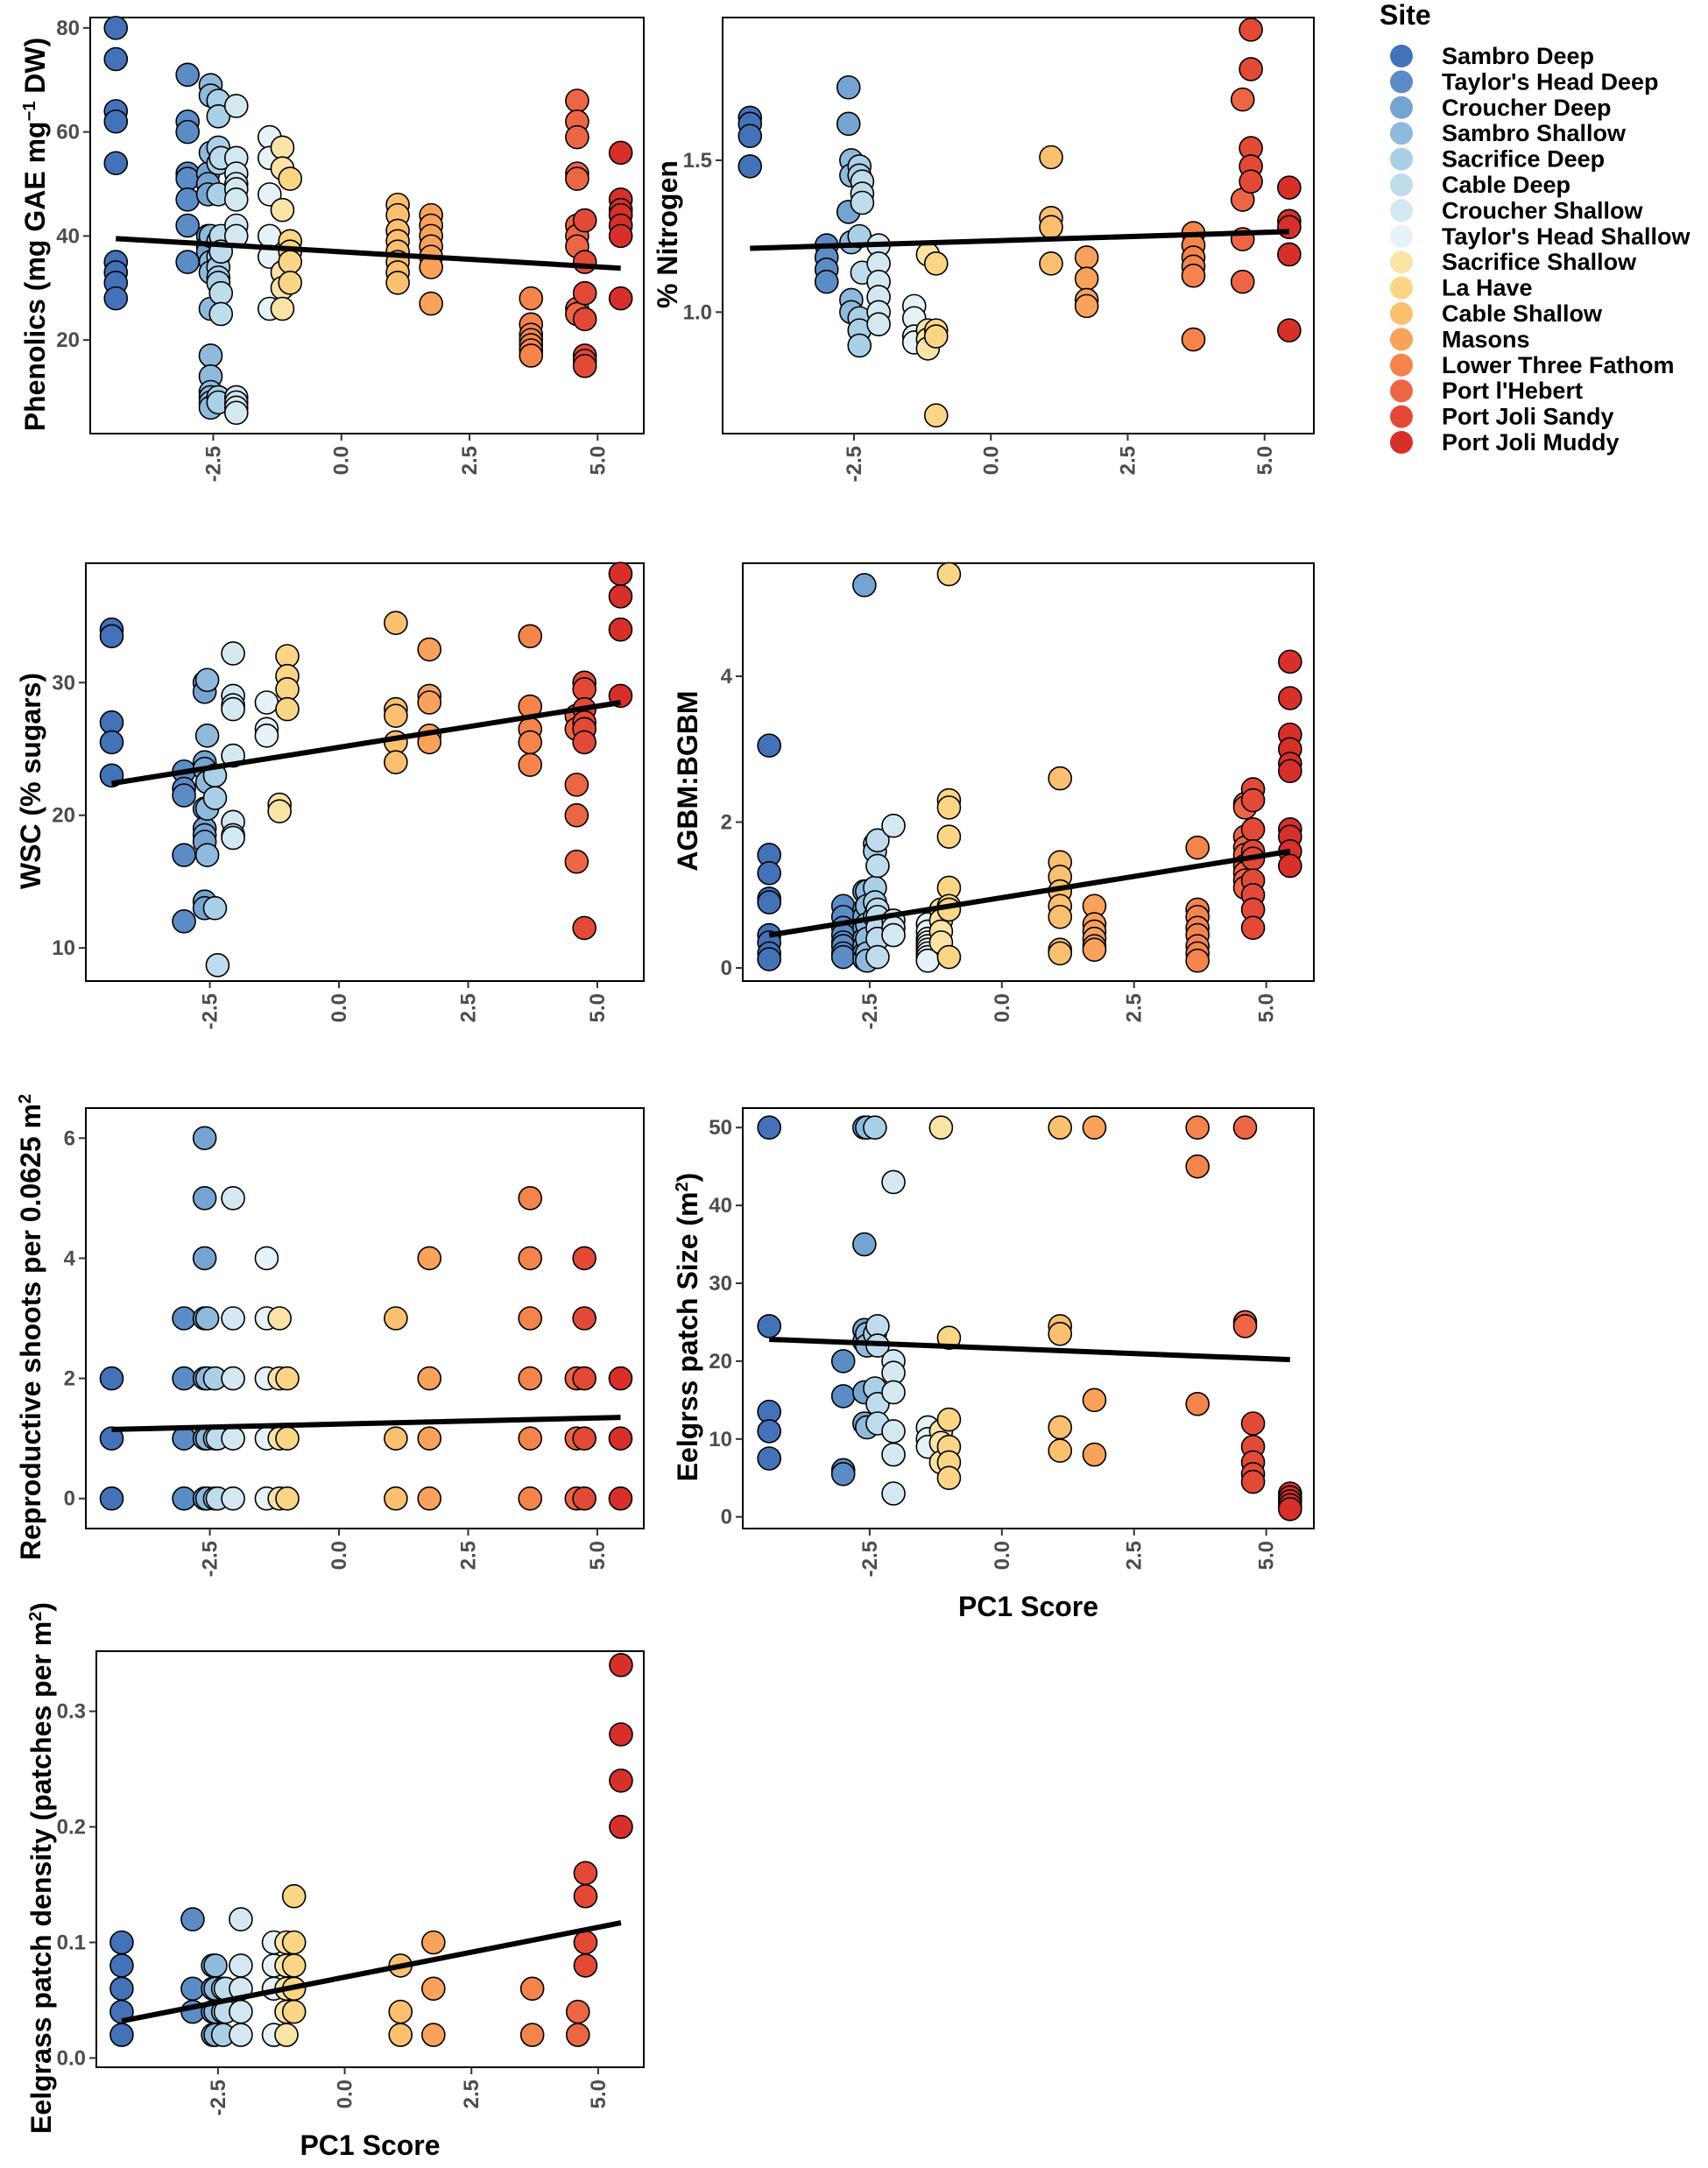 Image resolution: width=1708 pixels, height=2168 pixels. Describe the element at coordinates (983, 250) in the screenshot. I see `chart-nitrogen: 1.0 1.5 -2.5 0.0 2.5 5.0 % Nitrogen` at that location.